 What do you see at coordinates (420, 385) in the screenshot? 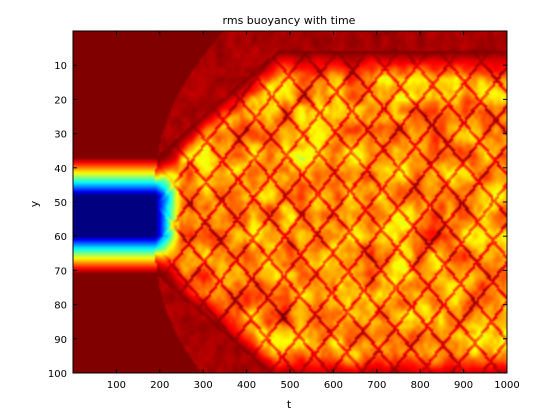
I see `x-tick-label: 800` at bounding box center [420, 385].